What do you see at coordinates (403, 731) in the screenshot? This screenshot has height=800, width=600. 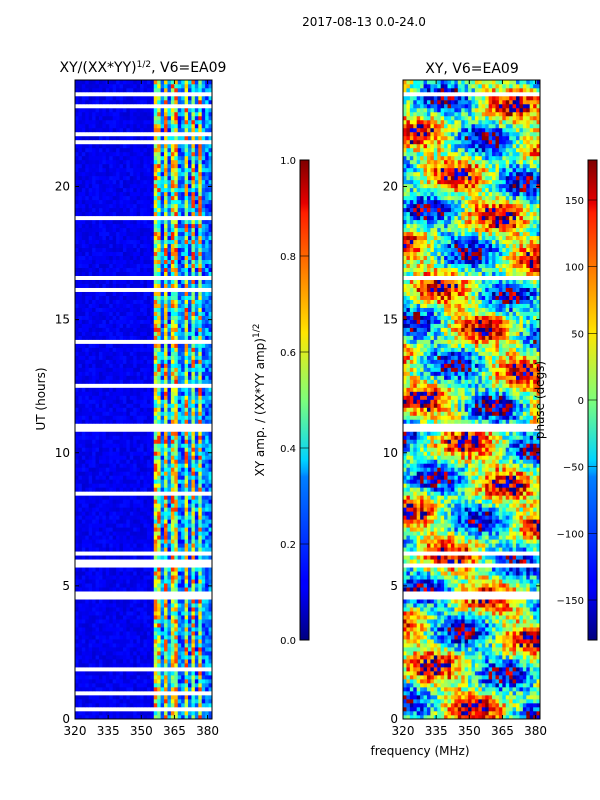 I see `panel-phase-xtick-label: 320` at bounding box center [403, 731].